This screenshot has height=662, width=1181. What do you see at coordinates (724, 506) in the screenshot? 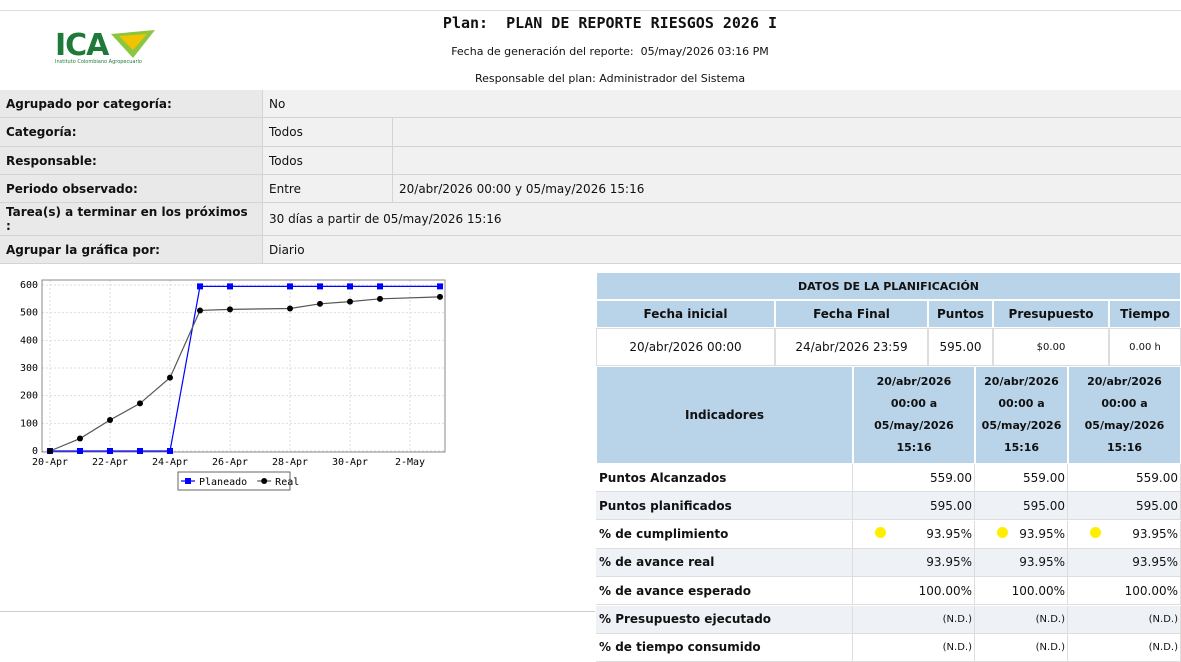
I see `indicator-label: Puntos planificados` at bounding box center [724, 506].